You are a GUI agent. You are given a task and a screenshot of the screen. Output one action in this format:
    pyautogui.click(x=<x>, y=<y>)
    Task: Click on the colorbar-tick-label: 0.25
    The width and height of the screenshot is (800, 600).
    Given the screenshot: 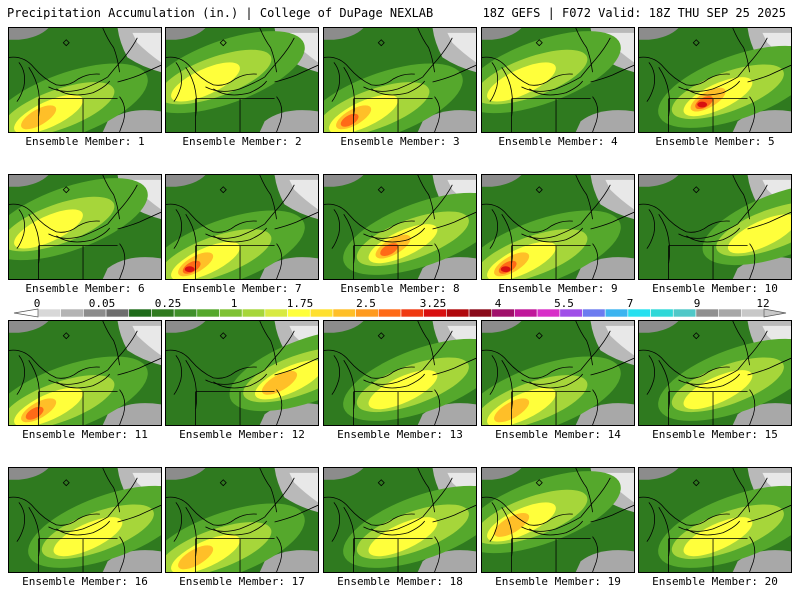 What is the action you would take?
    pyautogui.click(x=168, y=303)
    